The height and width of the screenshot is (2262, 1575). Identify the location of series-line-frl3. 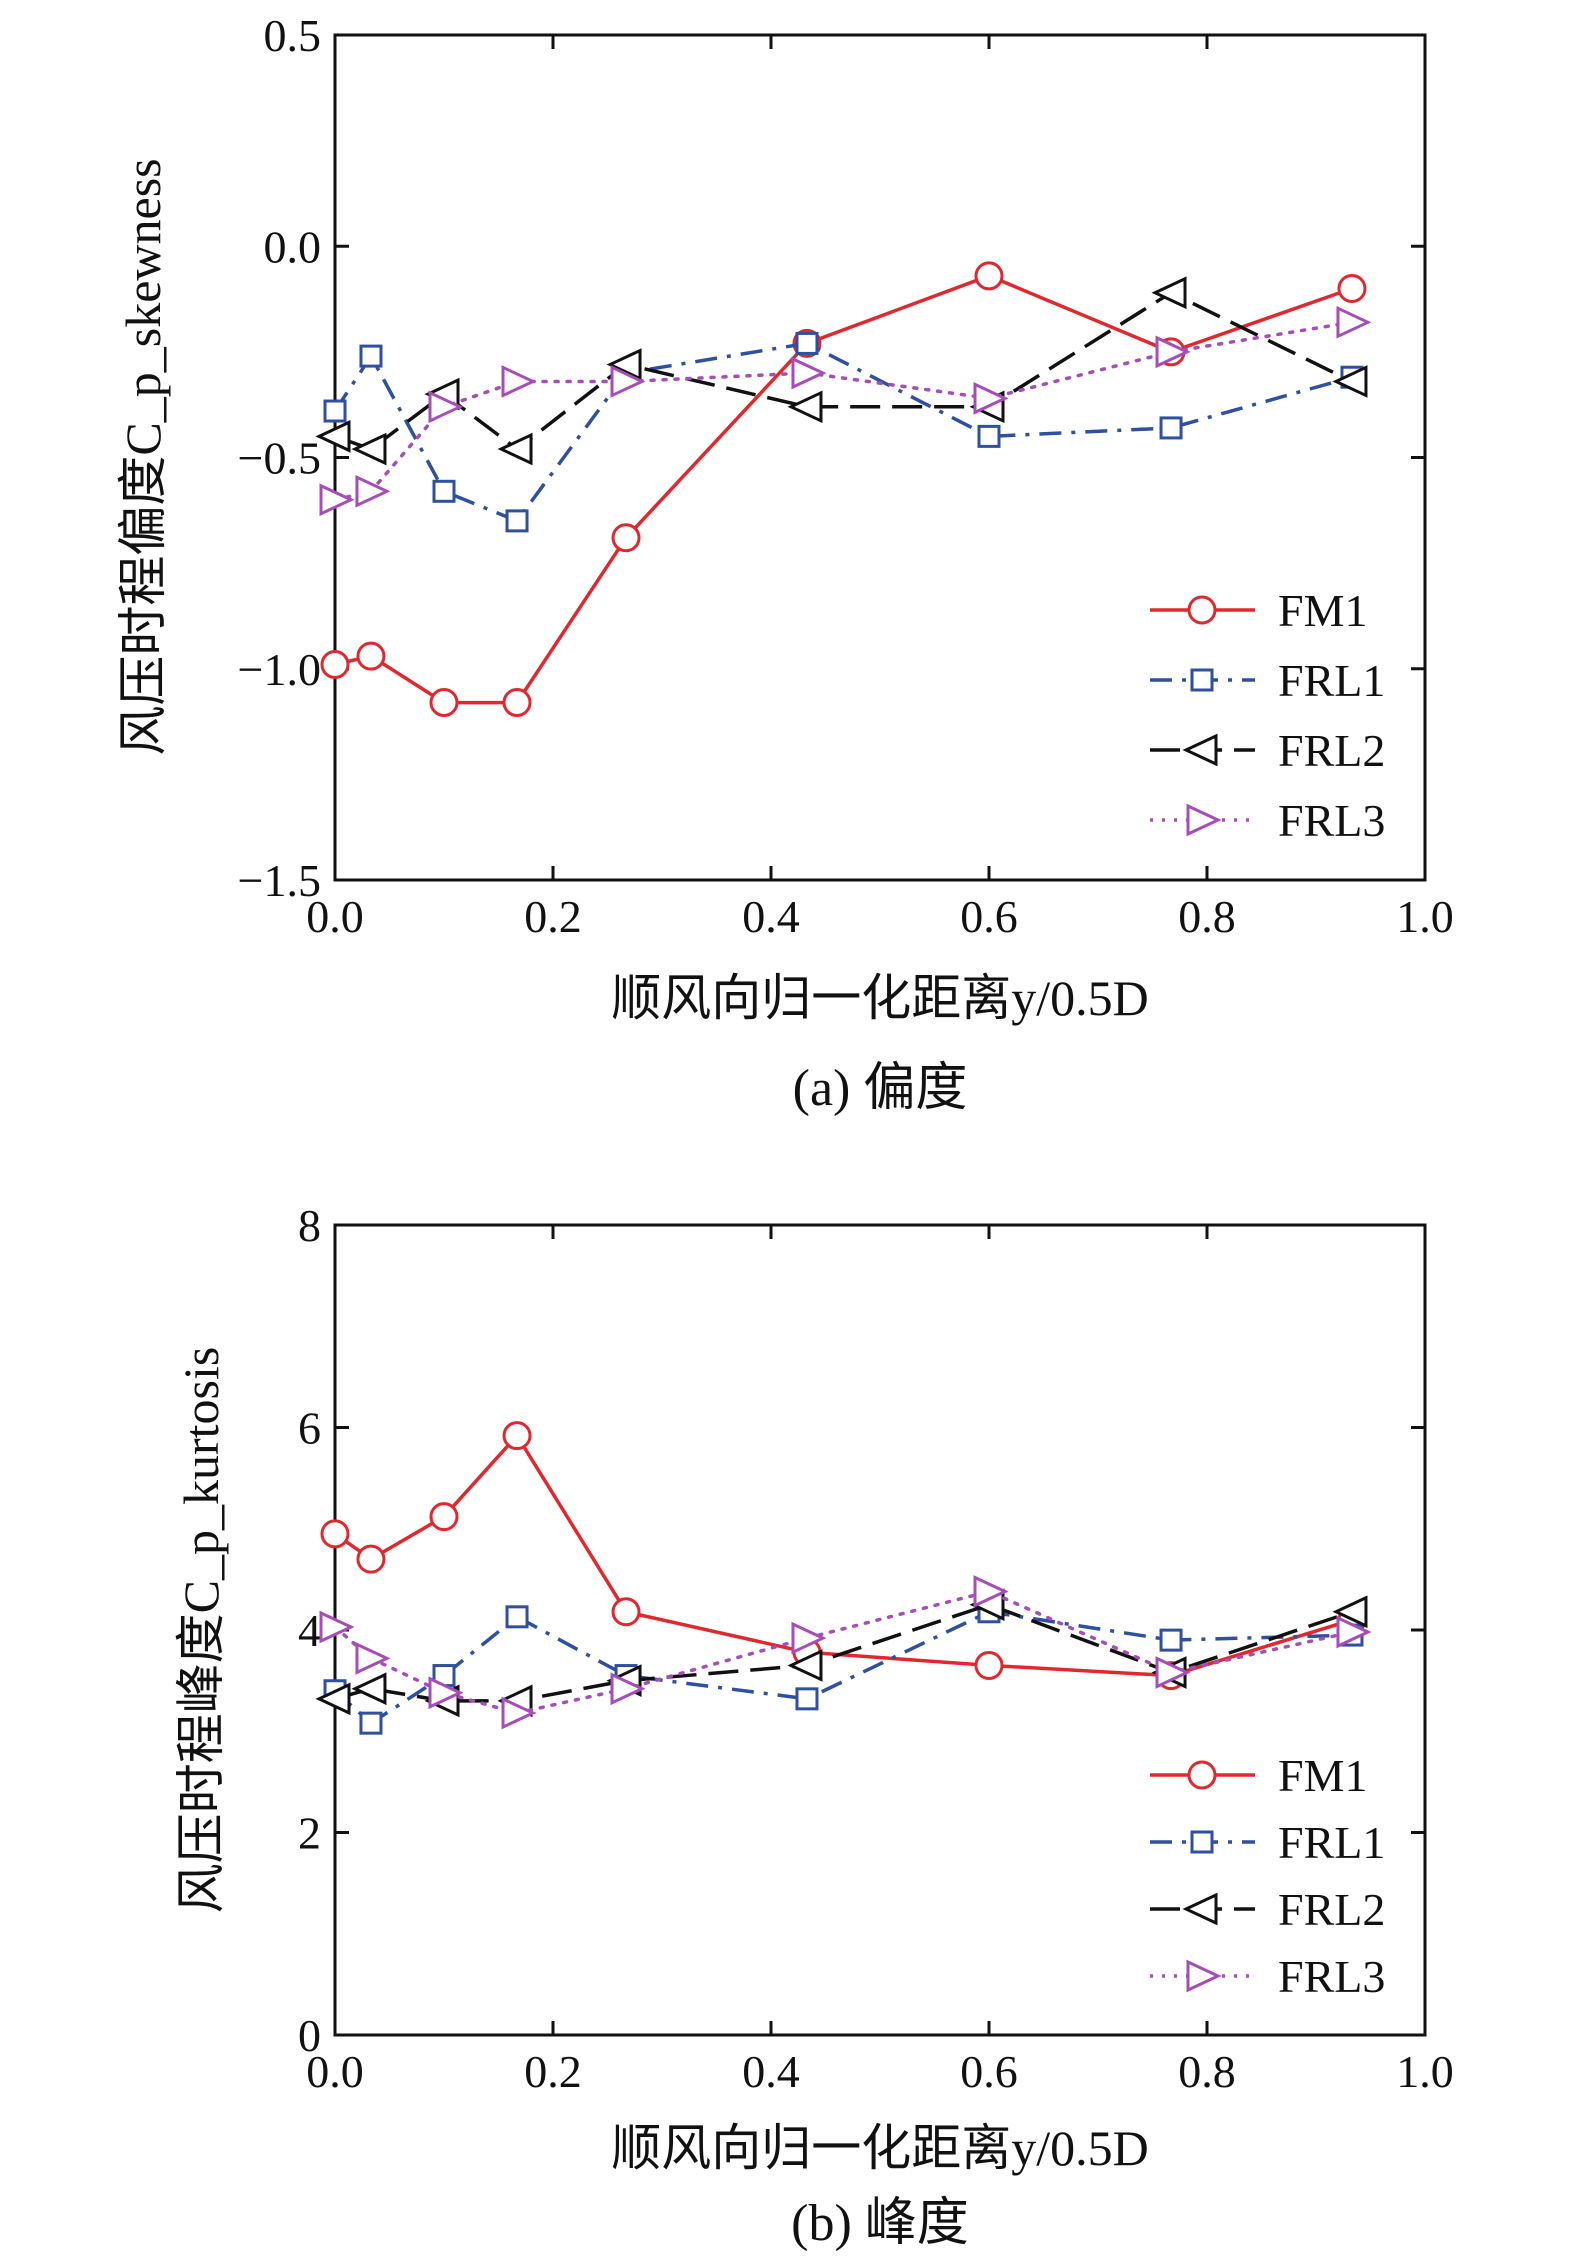
(843, 411).